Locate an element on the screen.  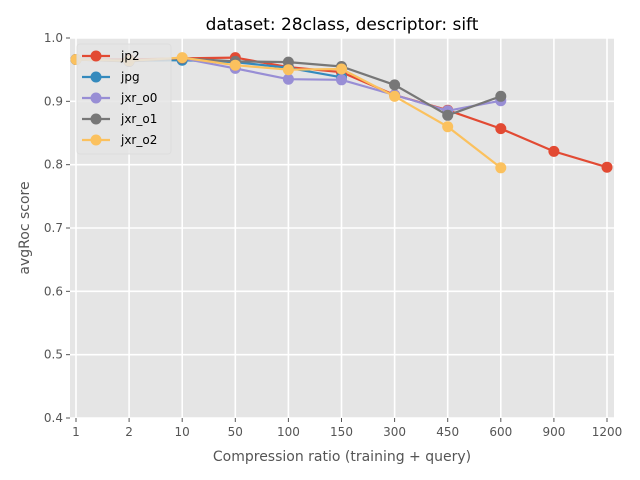
x-tick-label: 2 is located at coordinates (129, 432).